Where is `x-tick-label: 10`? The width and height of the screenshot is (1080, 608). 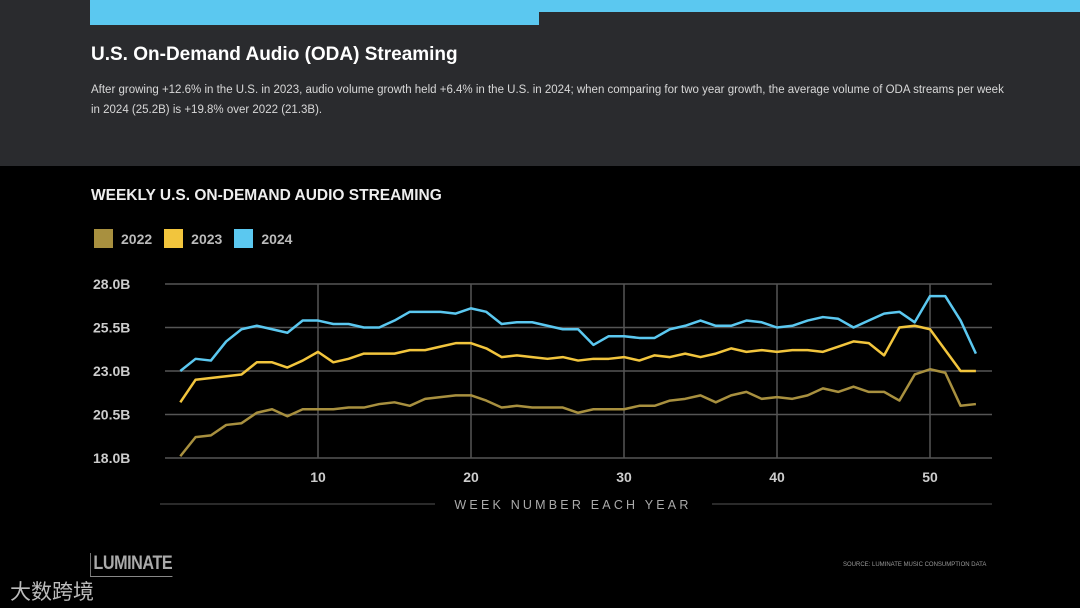
x-tick-label: 10 is located at coordinates (318, 477).